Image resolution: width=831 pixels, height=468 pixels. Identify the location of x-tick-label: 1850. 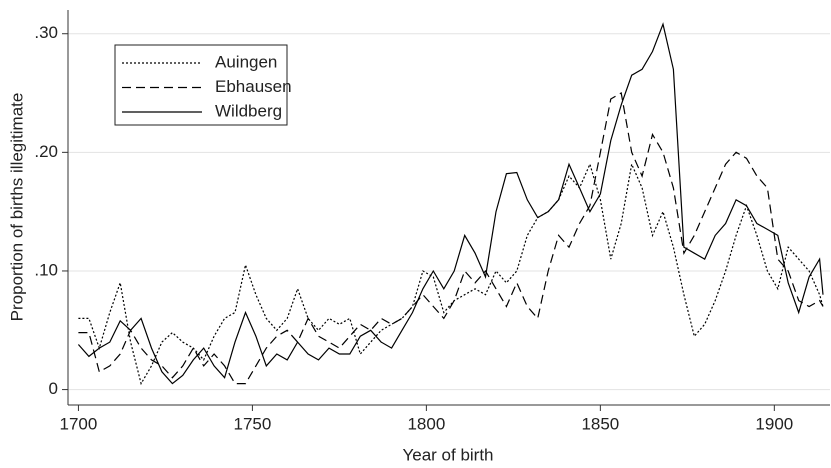
(600, 423).